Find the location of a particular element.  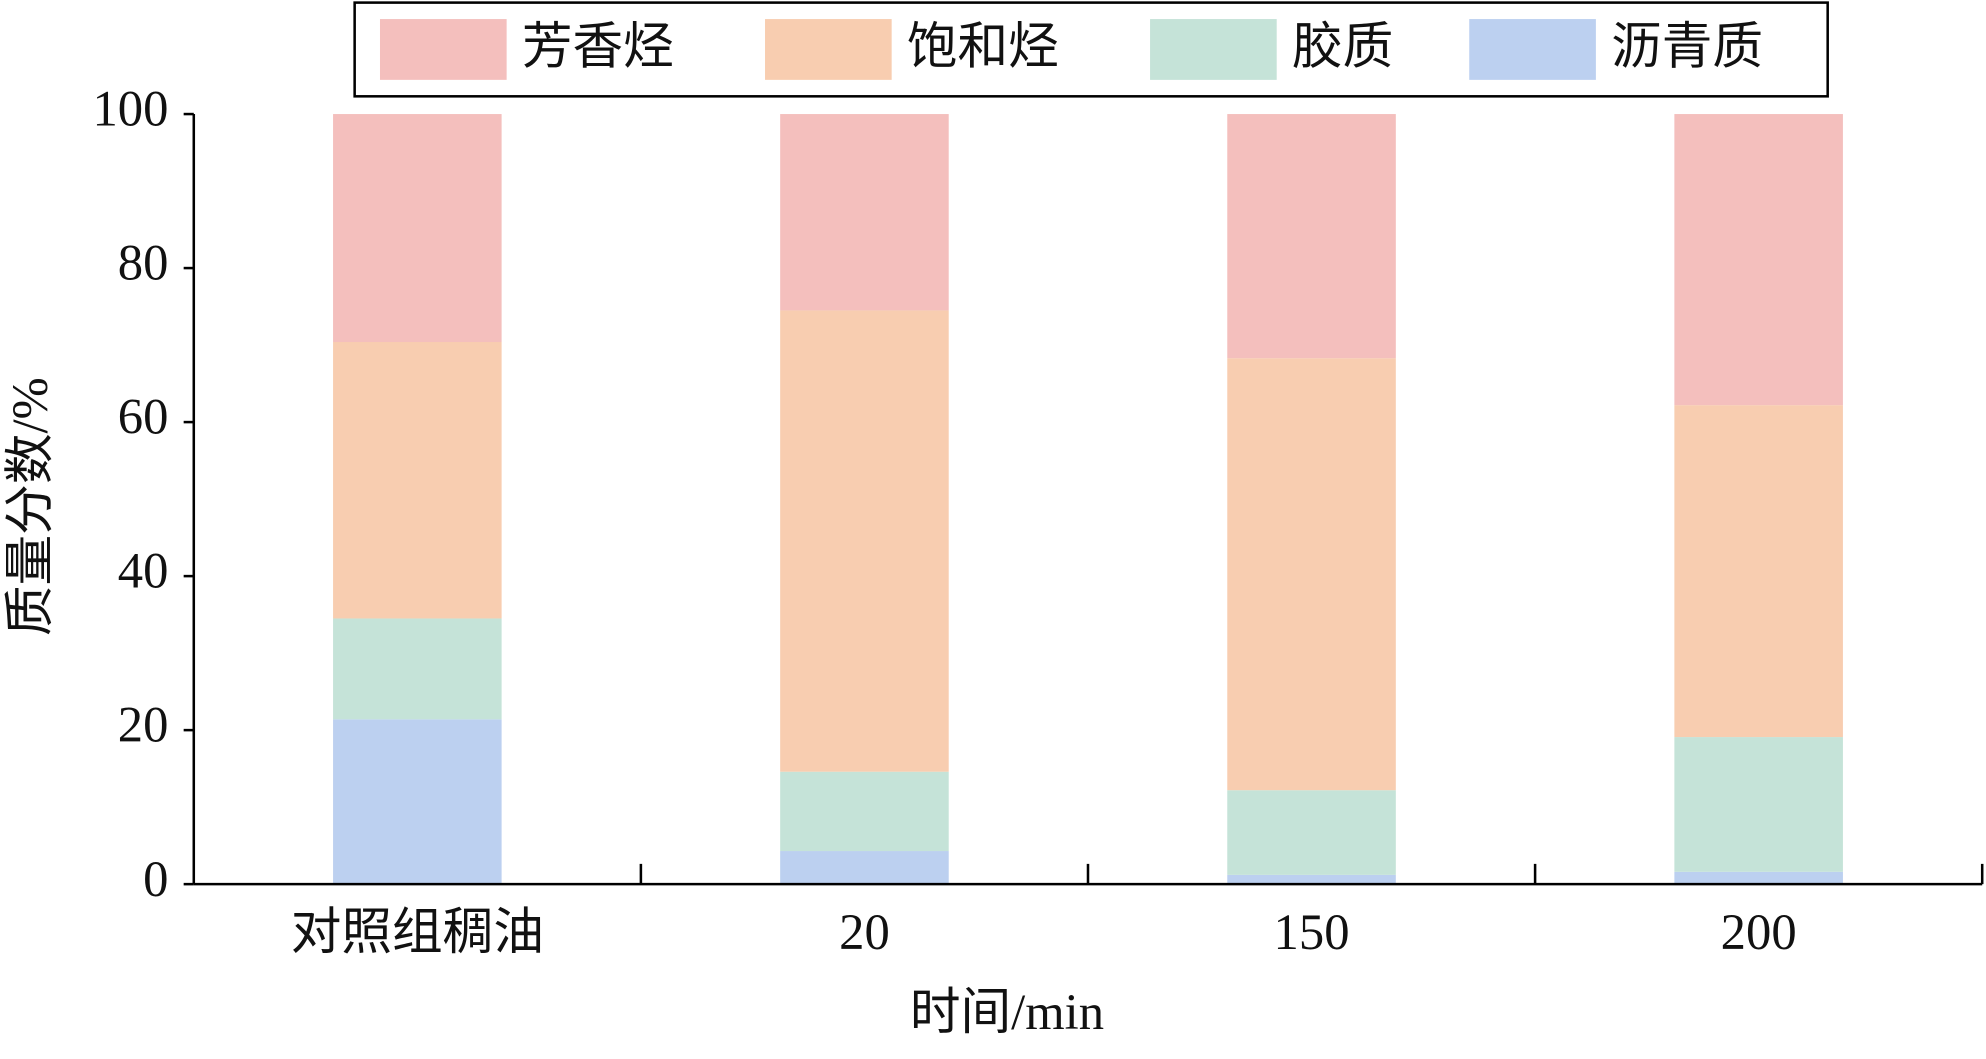

y-axis-label: 质量分数/% is located at coordinates (30, 506).